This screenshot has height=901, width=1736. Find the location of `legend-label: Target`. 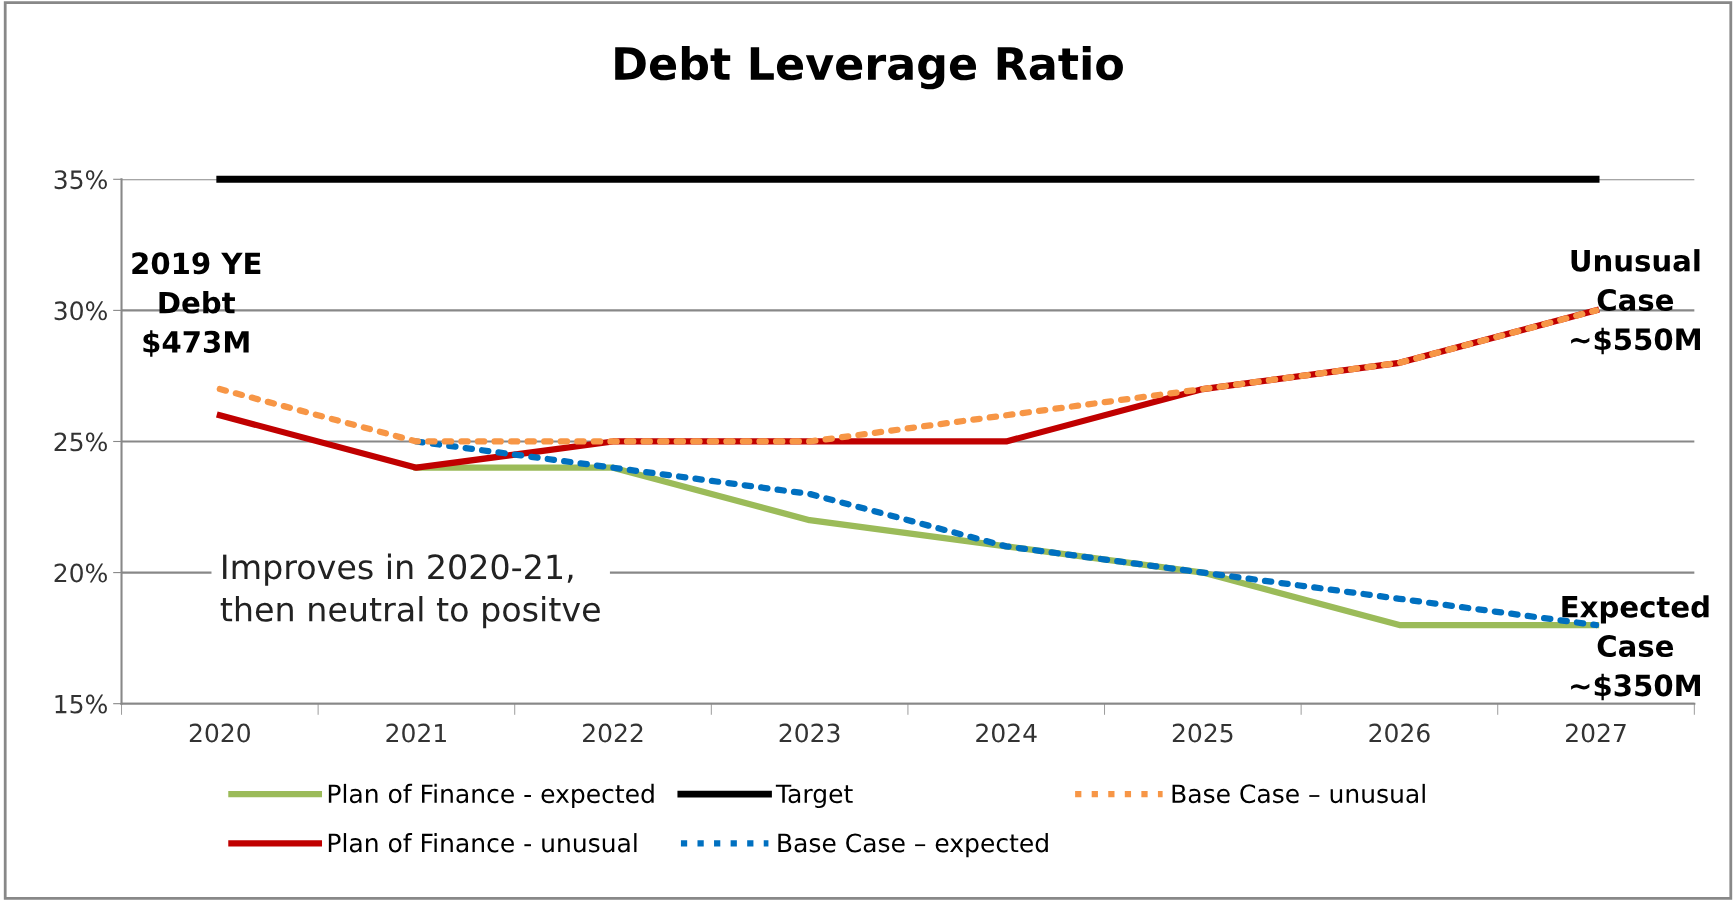

legend-label: Target is located at coordinates (814, 796).